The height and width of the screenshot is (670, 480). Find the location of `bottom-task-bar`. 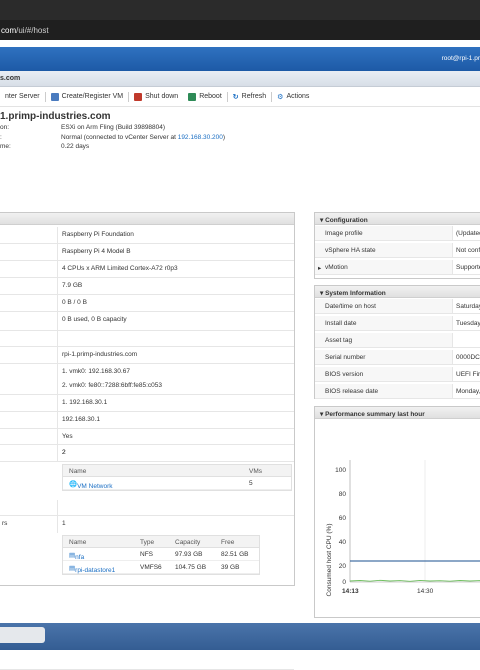

bottom-task-bar is located at coordinates (240, 636).